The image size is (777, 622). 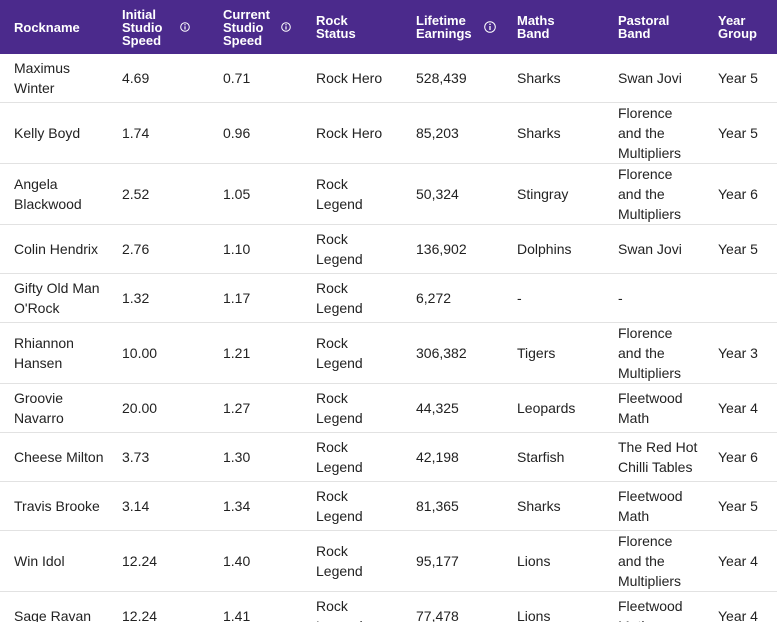 What do you see at coordinates (158, 298) in the screenshot?
I see `table-cell: 1.32` at bounding box center [158, 298].